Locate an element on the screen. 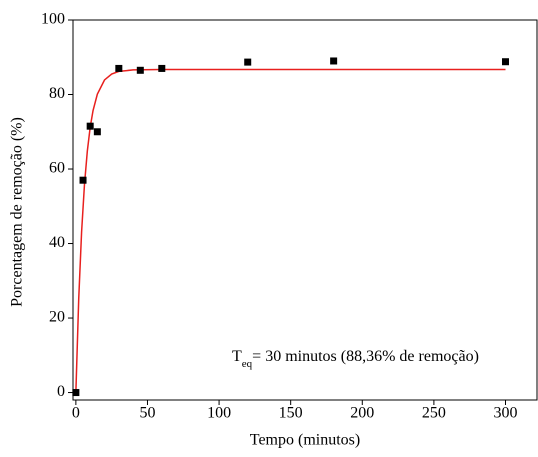  x-tick-label: 150 is located at coordinates (291, 413).